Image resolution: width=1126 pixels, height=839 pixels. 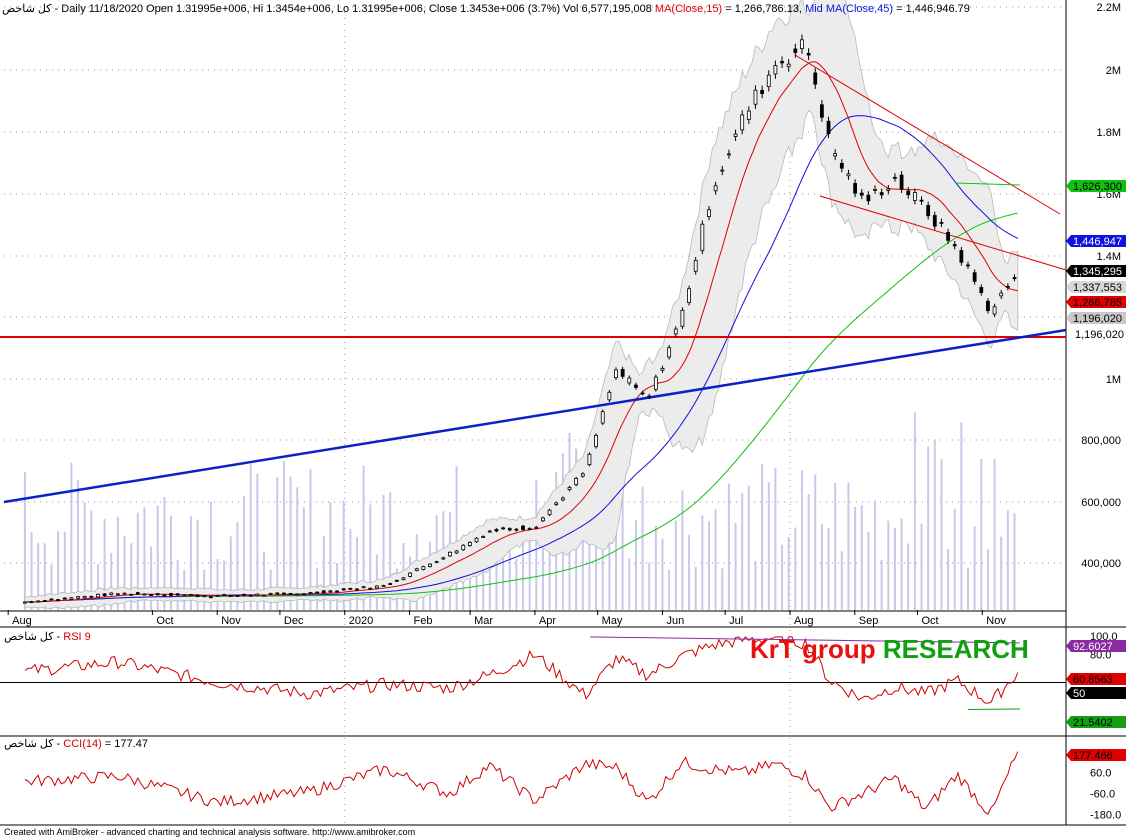 What do you see at coordinates (889, 649) in the screenshot?
I see `watermark: KrT group RESEARCH` at bounding box center [889, 649].